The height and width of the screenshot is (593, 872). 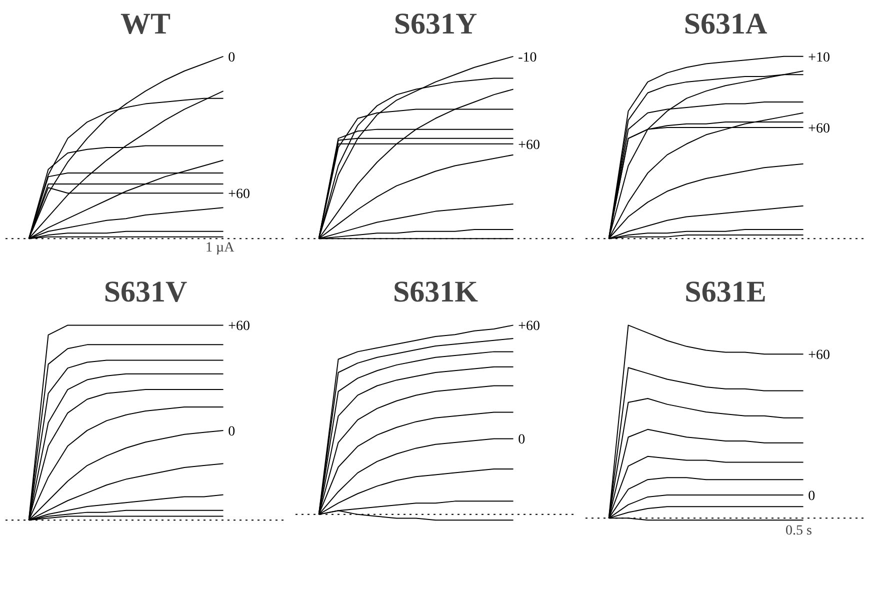 What do you see at coordinates (799, 531) in the screenshot?
I see `text: 0.5 s` at bounding box center [799, 531].